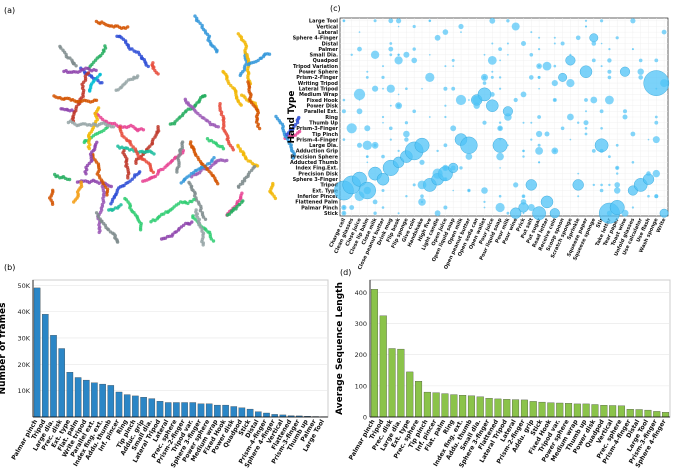  Describe the element at coordinates (335, 8) in the screenshot. I see `panel-label-c: (c)` at that location.